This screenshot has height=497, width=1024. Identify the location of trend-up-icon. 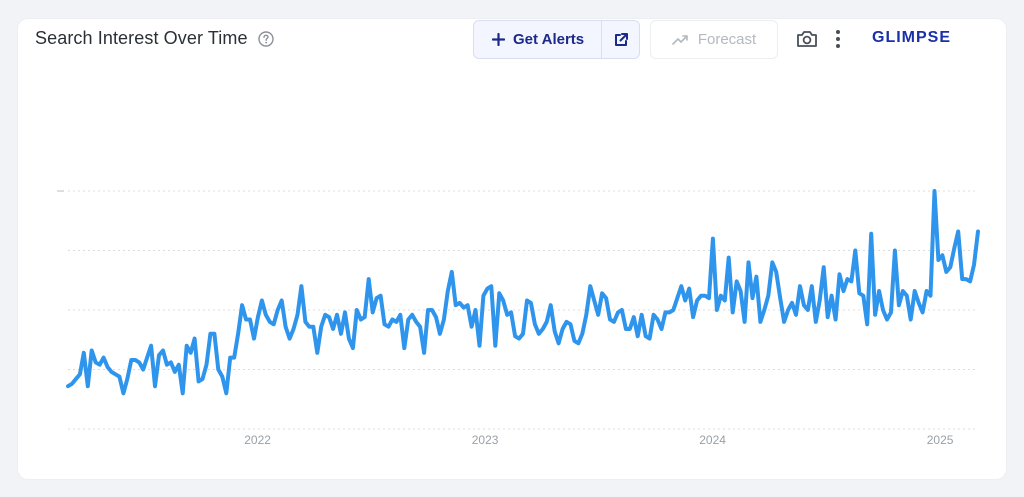
(680, 39).